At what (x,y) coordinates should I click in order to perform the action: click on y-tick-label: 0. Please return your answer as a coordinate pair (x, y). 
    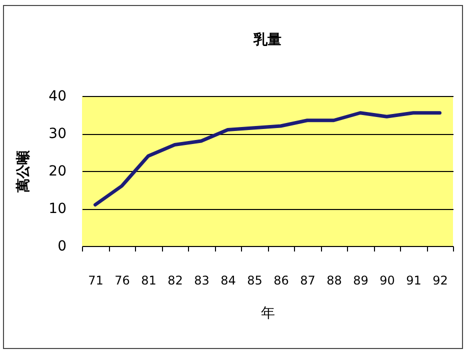
    Looking at the image, I should click on (62, 246).